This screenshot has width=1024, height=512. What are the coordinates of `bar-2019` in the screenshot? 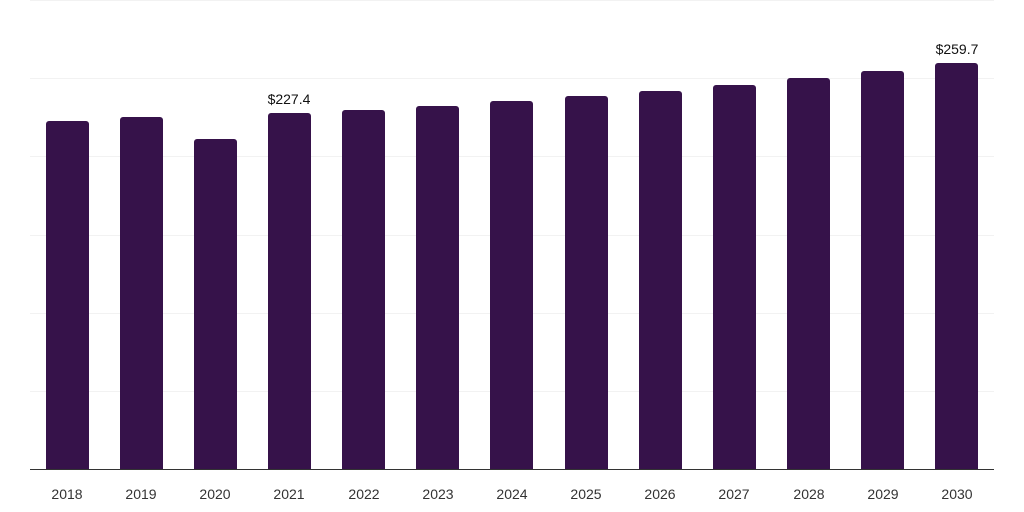 It's located at (141, 293).